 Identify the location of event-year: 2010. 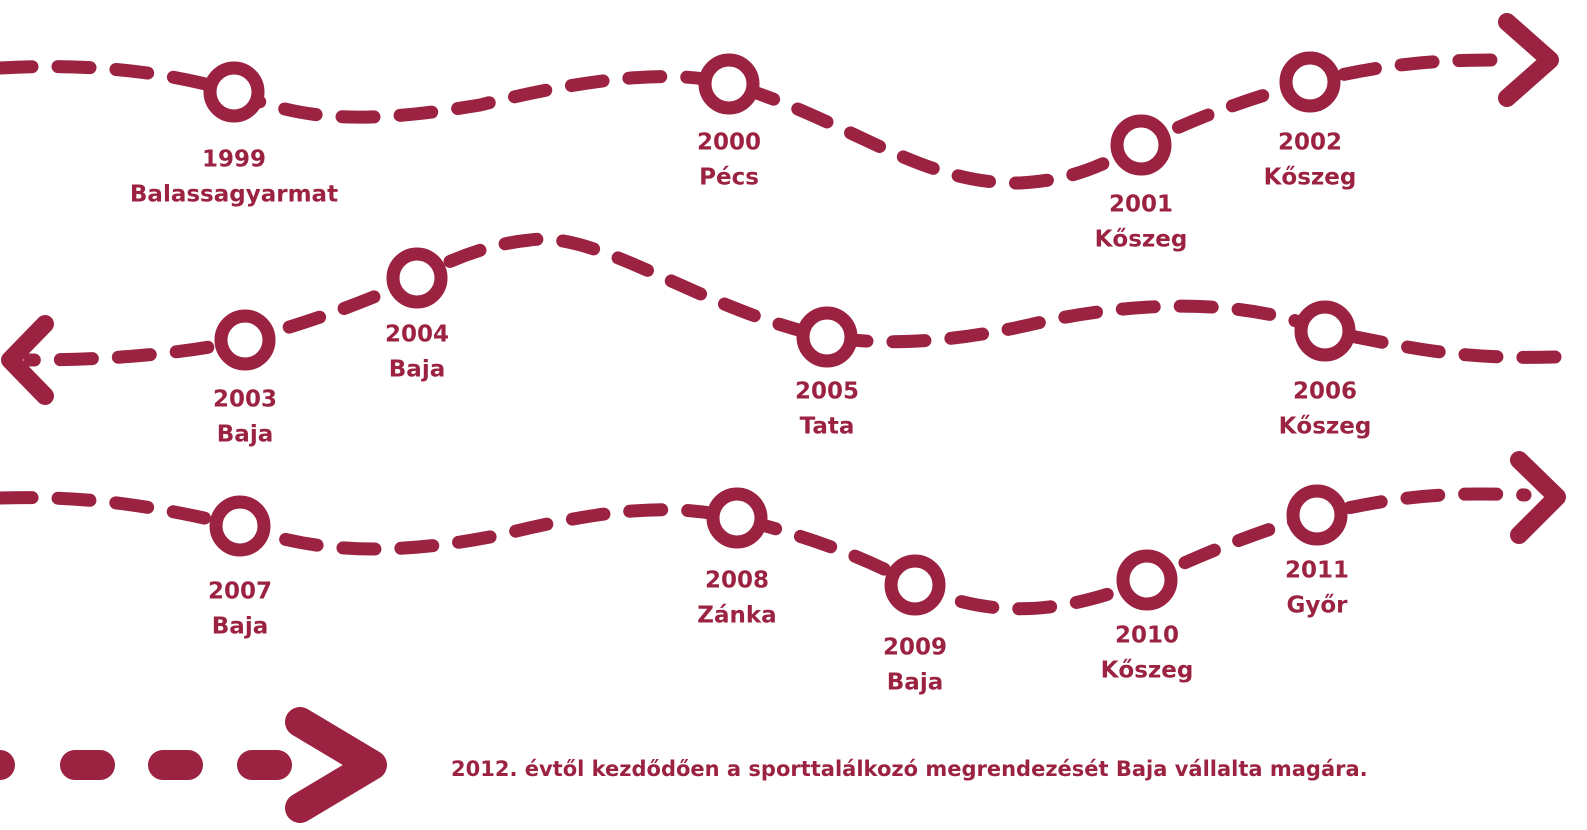
(1147, 636).